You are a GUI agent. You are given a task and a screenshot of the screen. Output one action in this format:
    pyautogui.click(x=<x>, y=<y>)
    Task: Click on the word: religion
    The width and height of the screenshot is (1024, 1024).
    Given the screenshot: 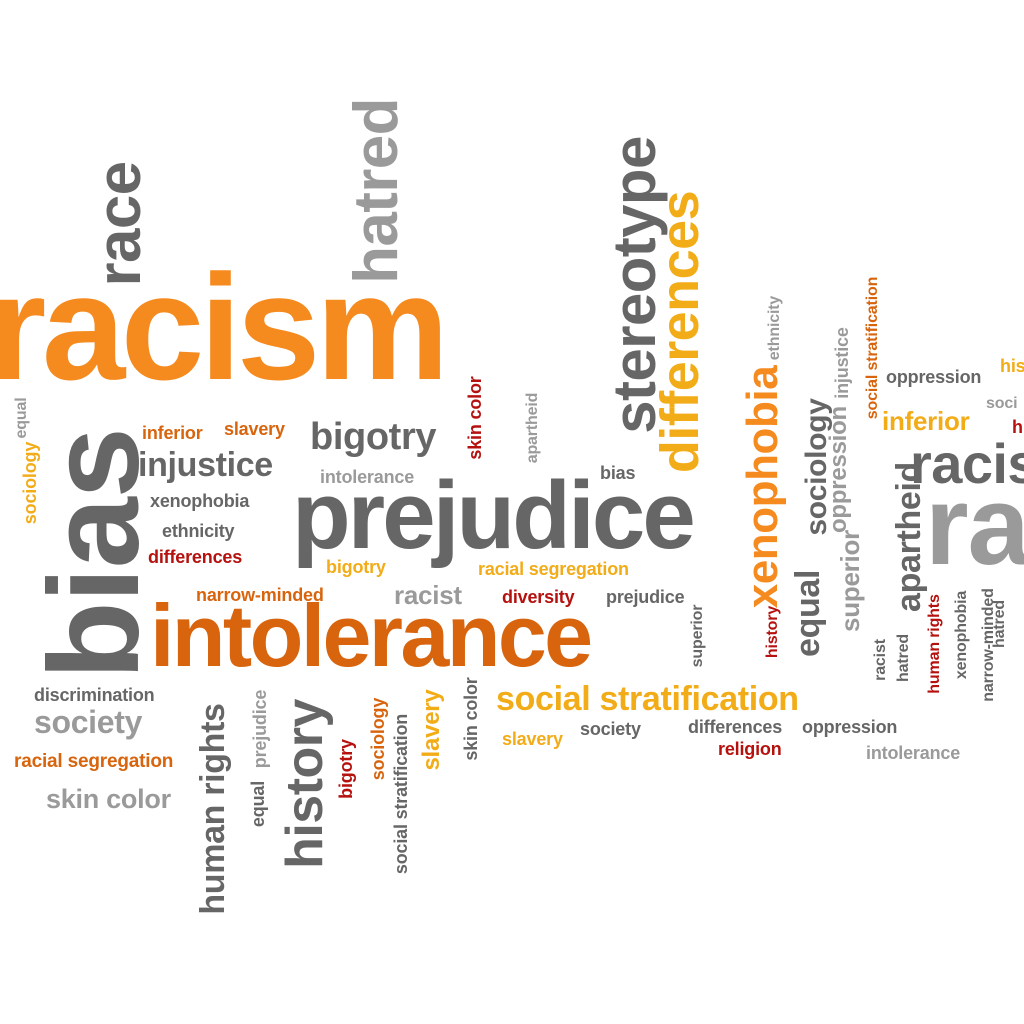 What is the action you would take?
    pyautogui.click(x=750, y=749)
    